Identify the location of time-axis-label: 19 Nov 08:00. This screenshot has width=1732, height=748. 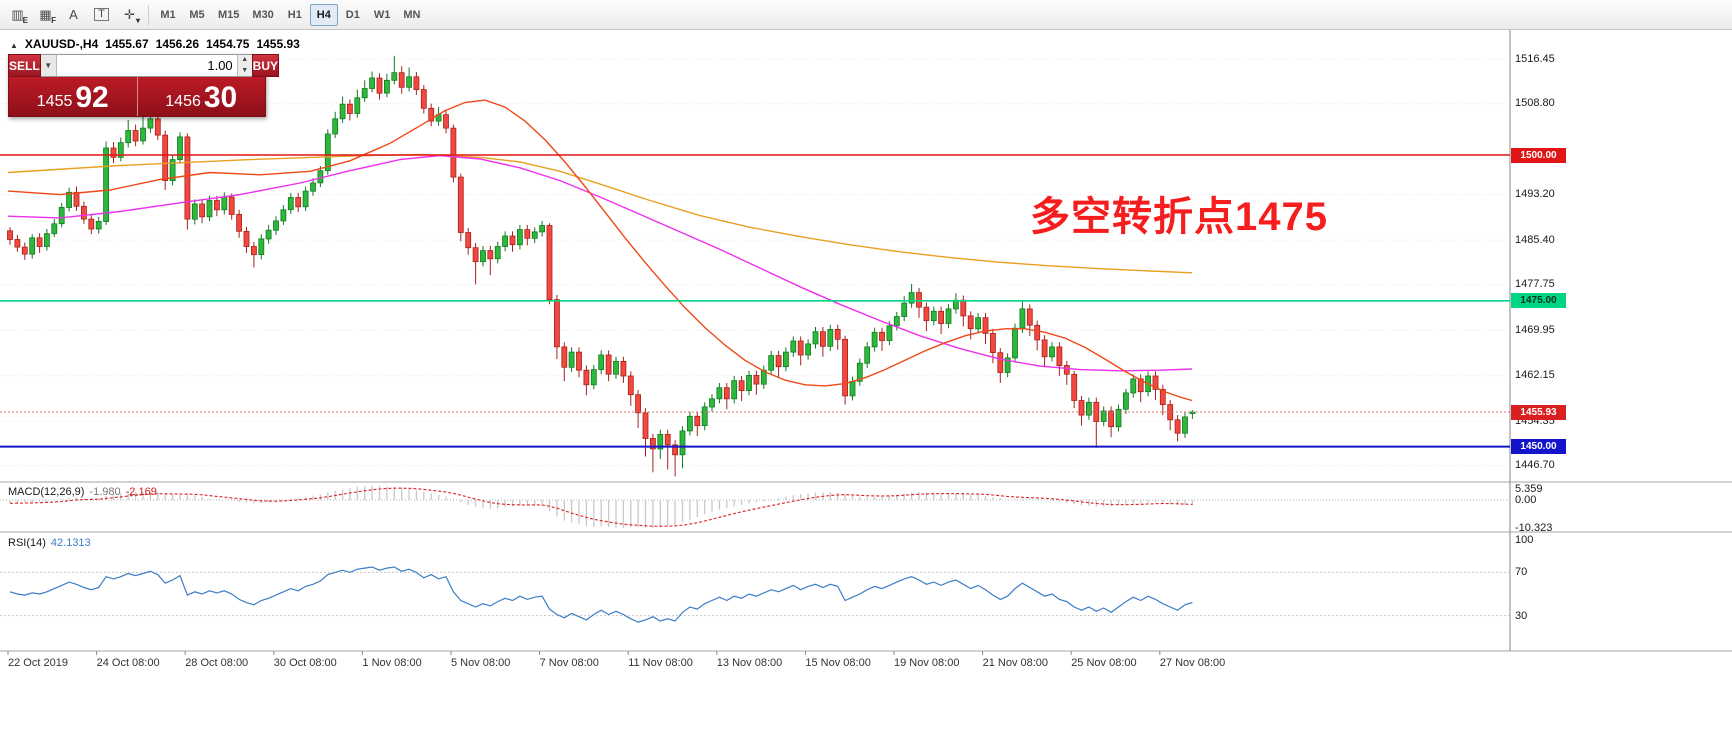
(927, 663).